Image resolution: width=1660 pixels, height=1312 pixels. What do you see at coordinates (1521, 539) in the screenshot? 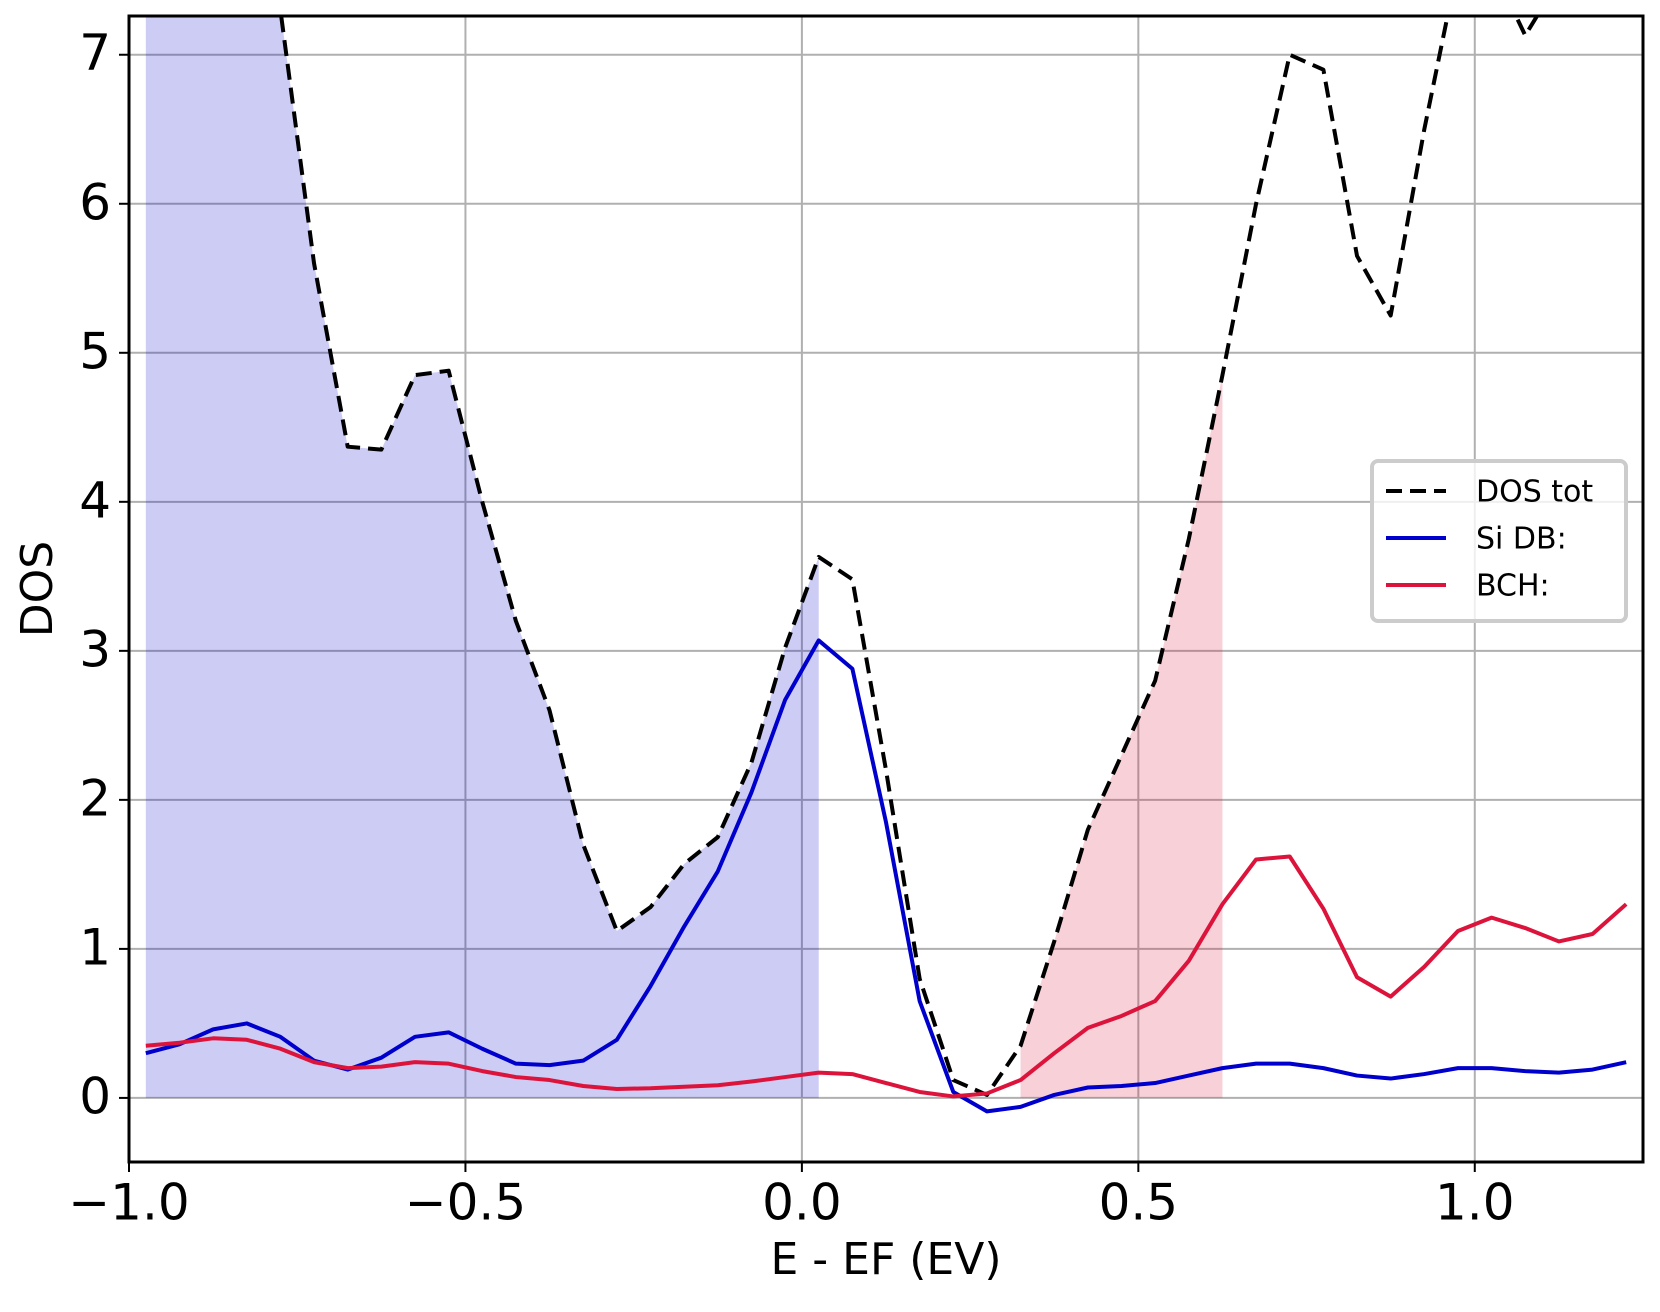
I see `legend-label: Si DB:` at bounding box center [1521, 539].